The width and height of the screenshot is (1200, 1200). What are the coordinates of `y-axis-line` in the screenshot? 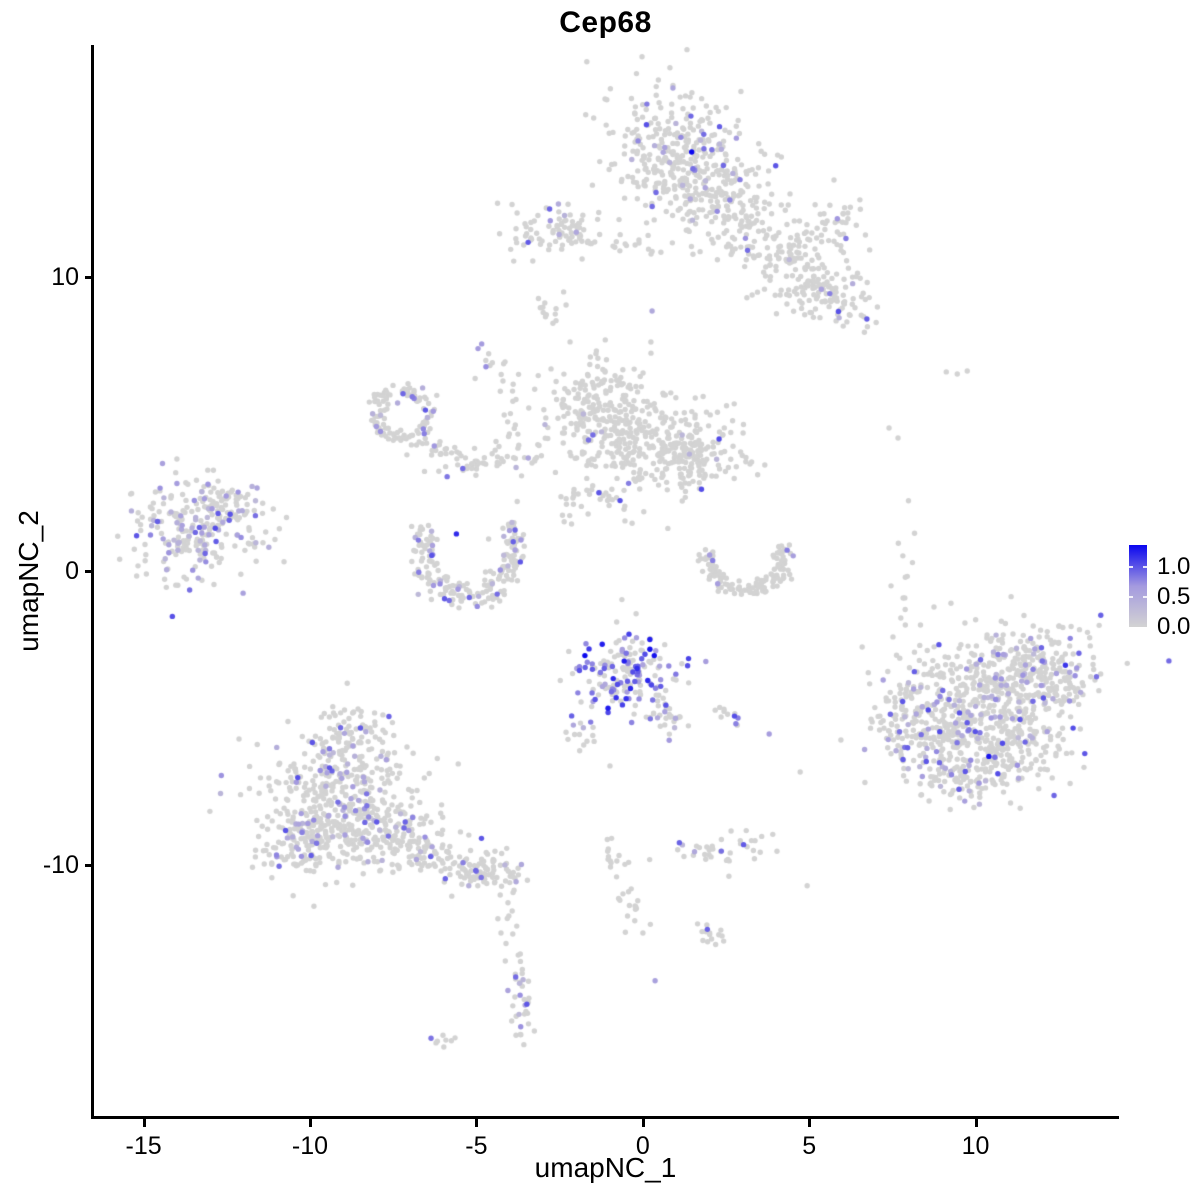 It's located at (92, 582).